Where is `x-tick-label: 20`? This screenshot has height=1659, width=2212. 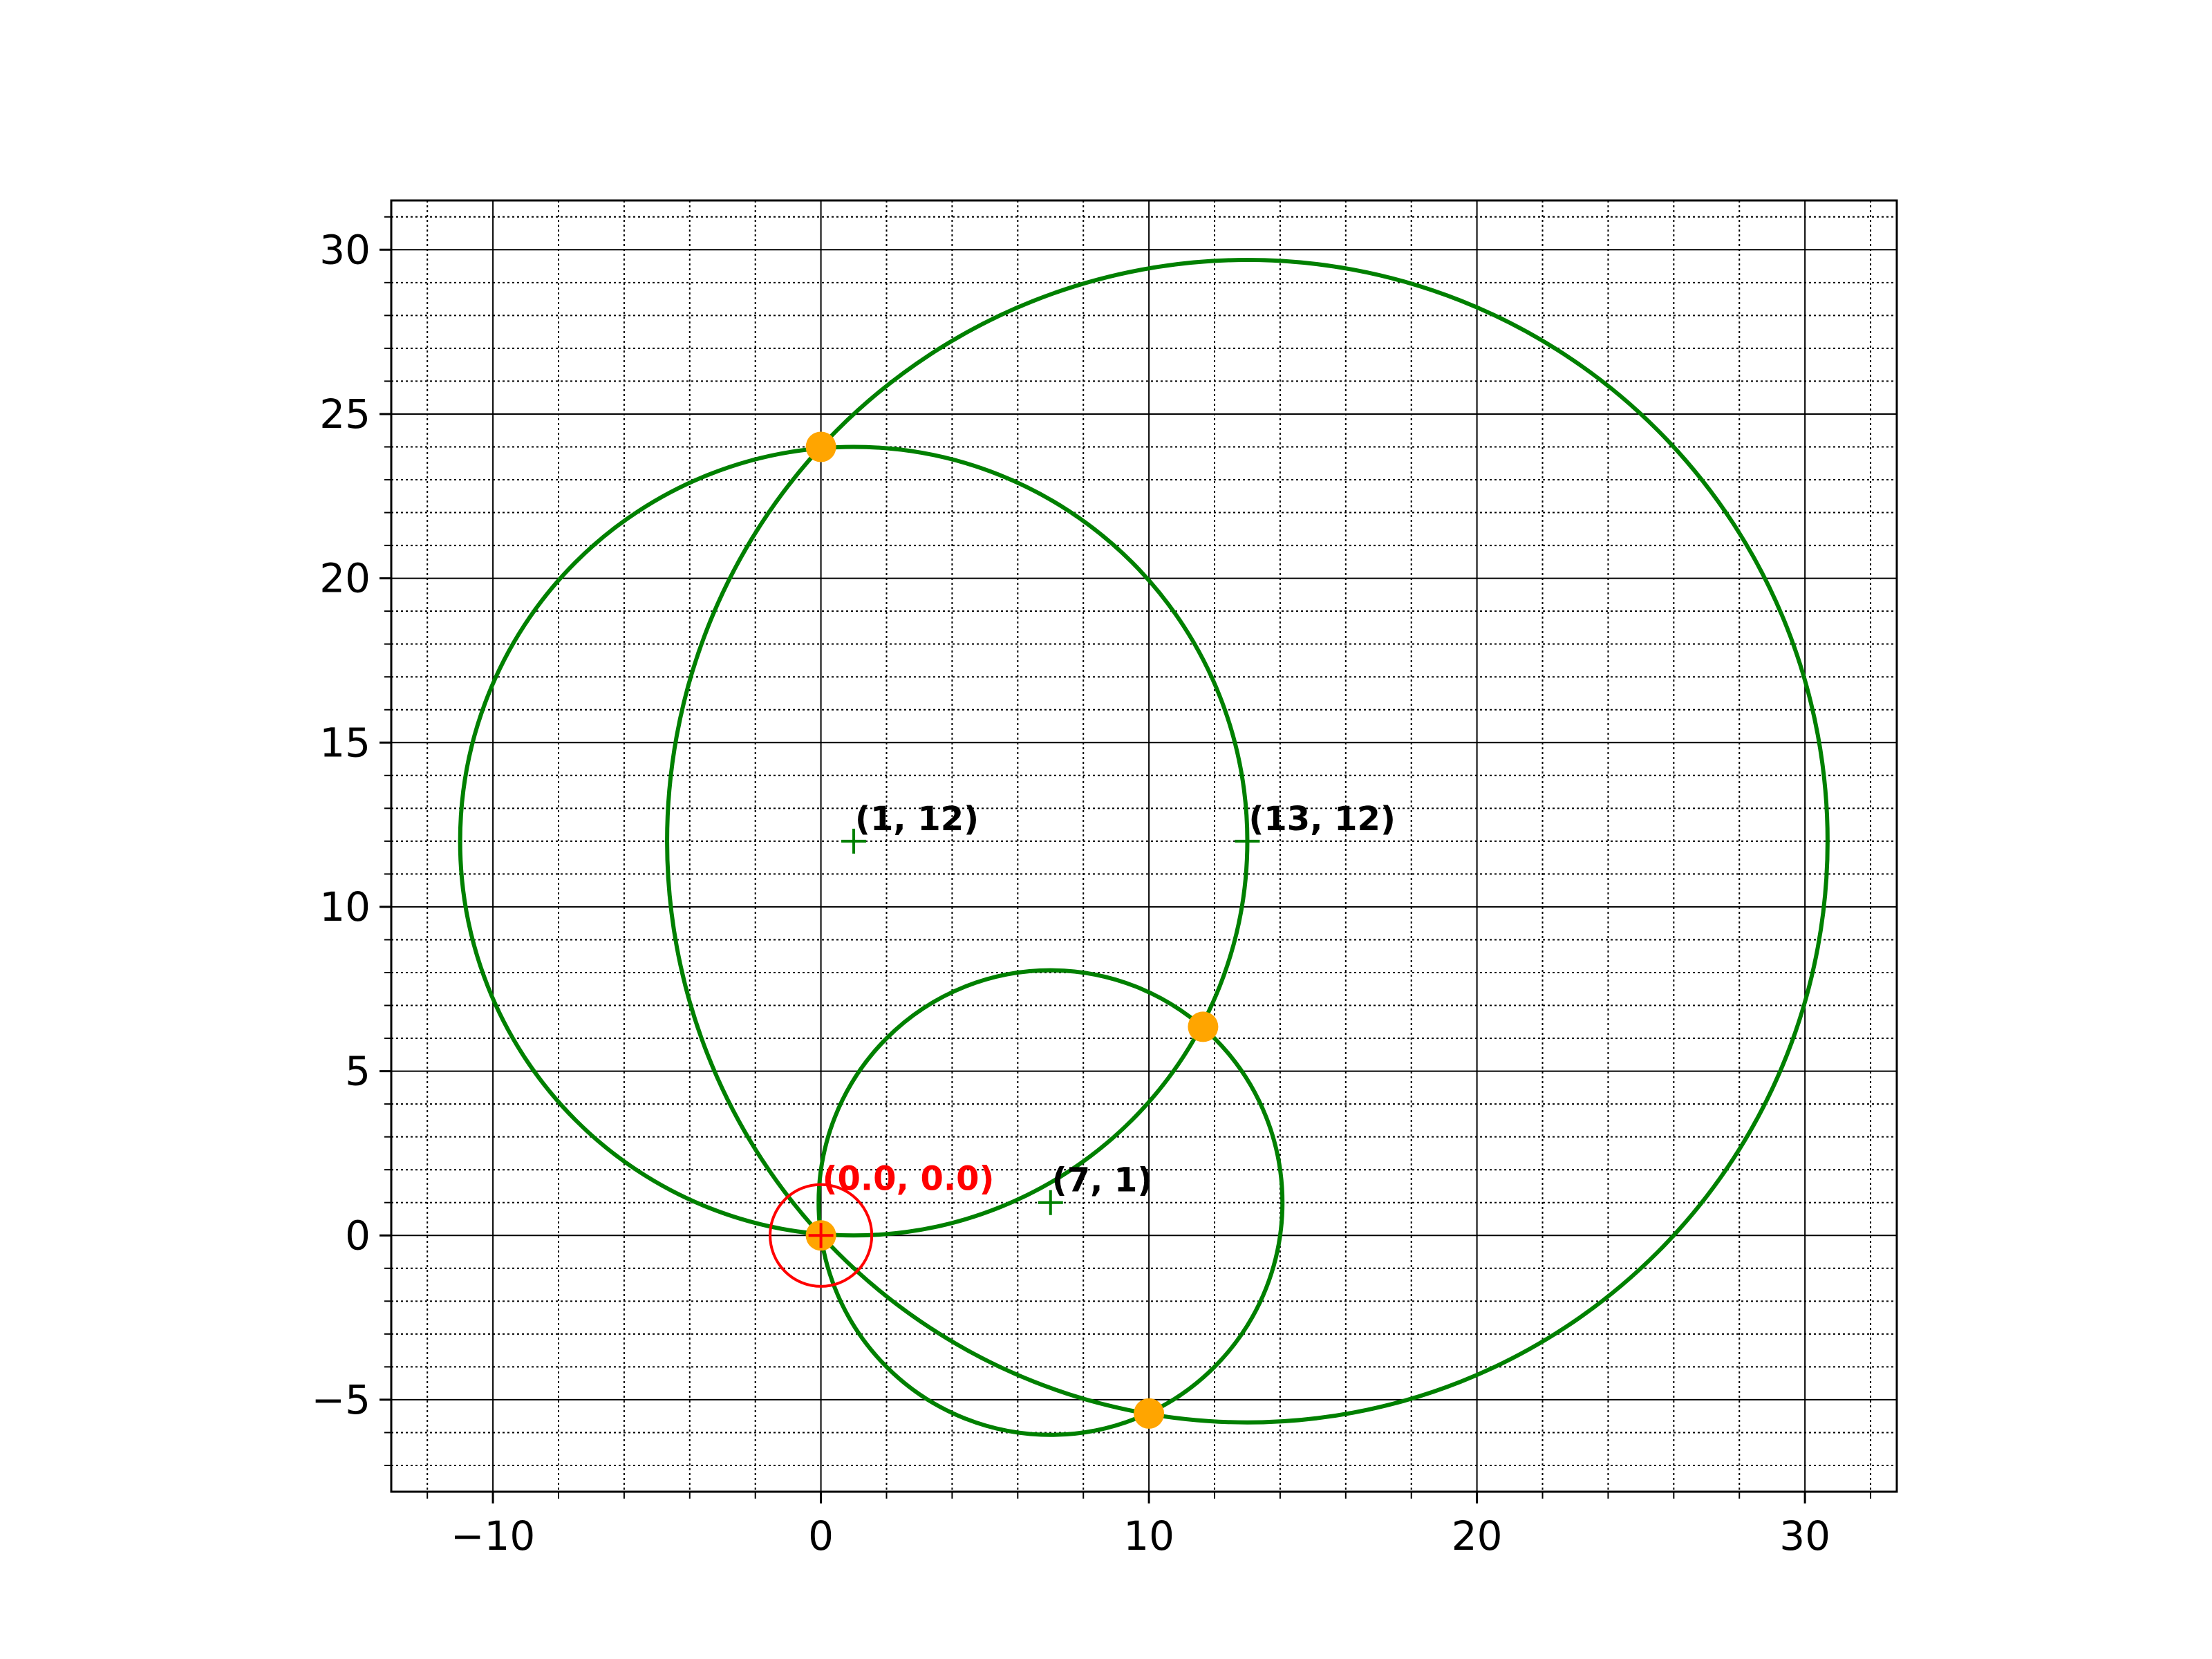
x-tick-label: 20 is located at coordinates (1478, 1535).